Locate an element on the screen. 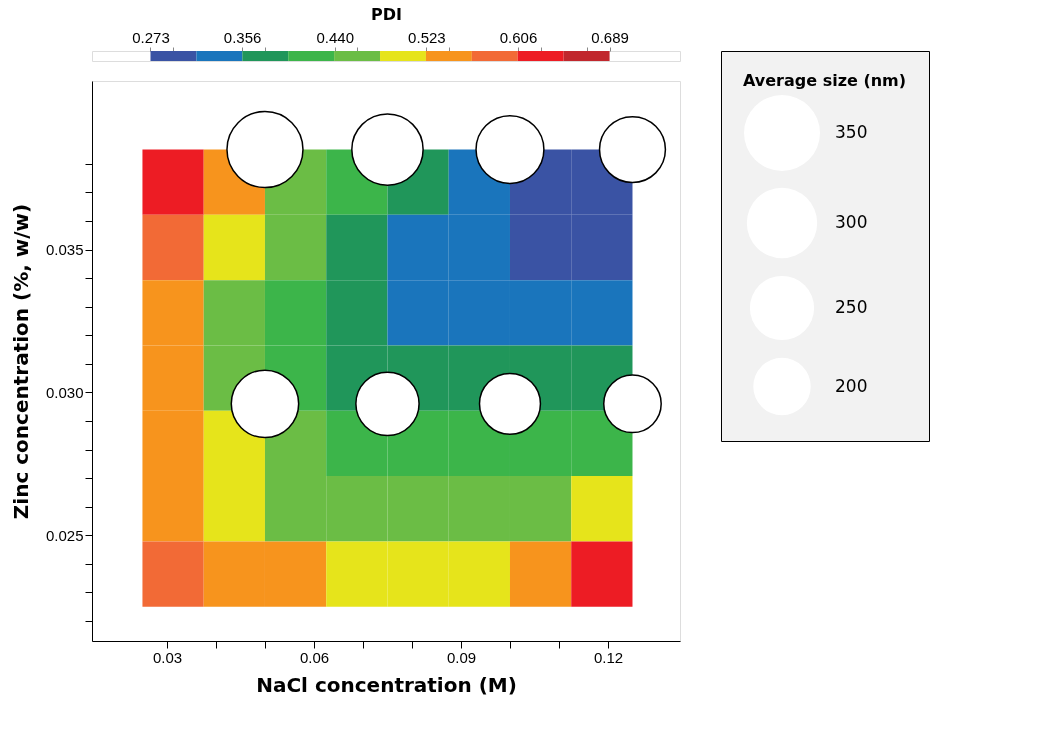 This screenshot has width=1043, height=753. color-bar-label: 0.356 is located at coordinates (242, 37).